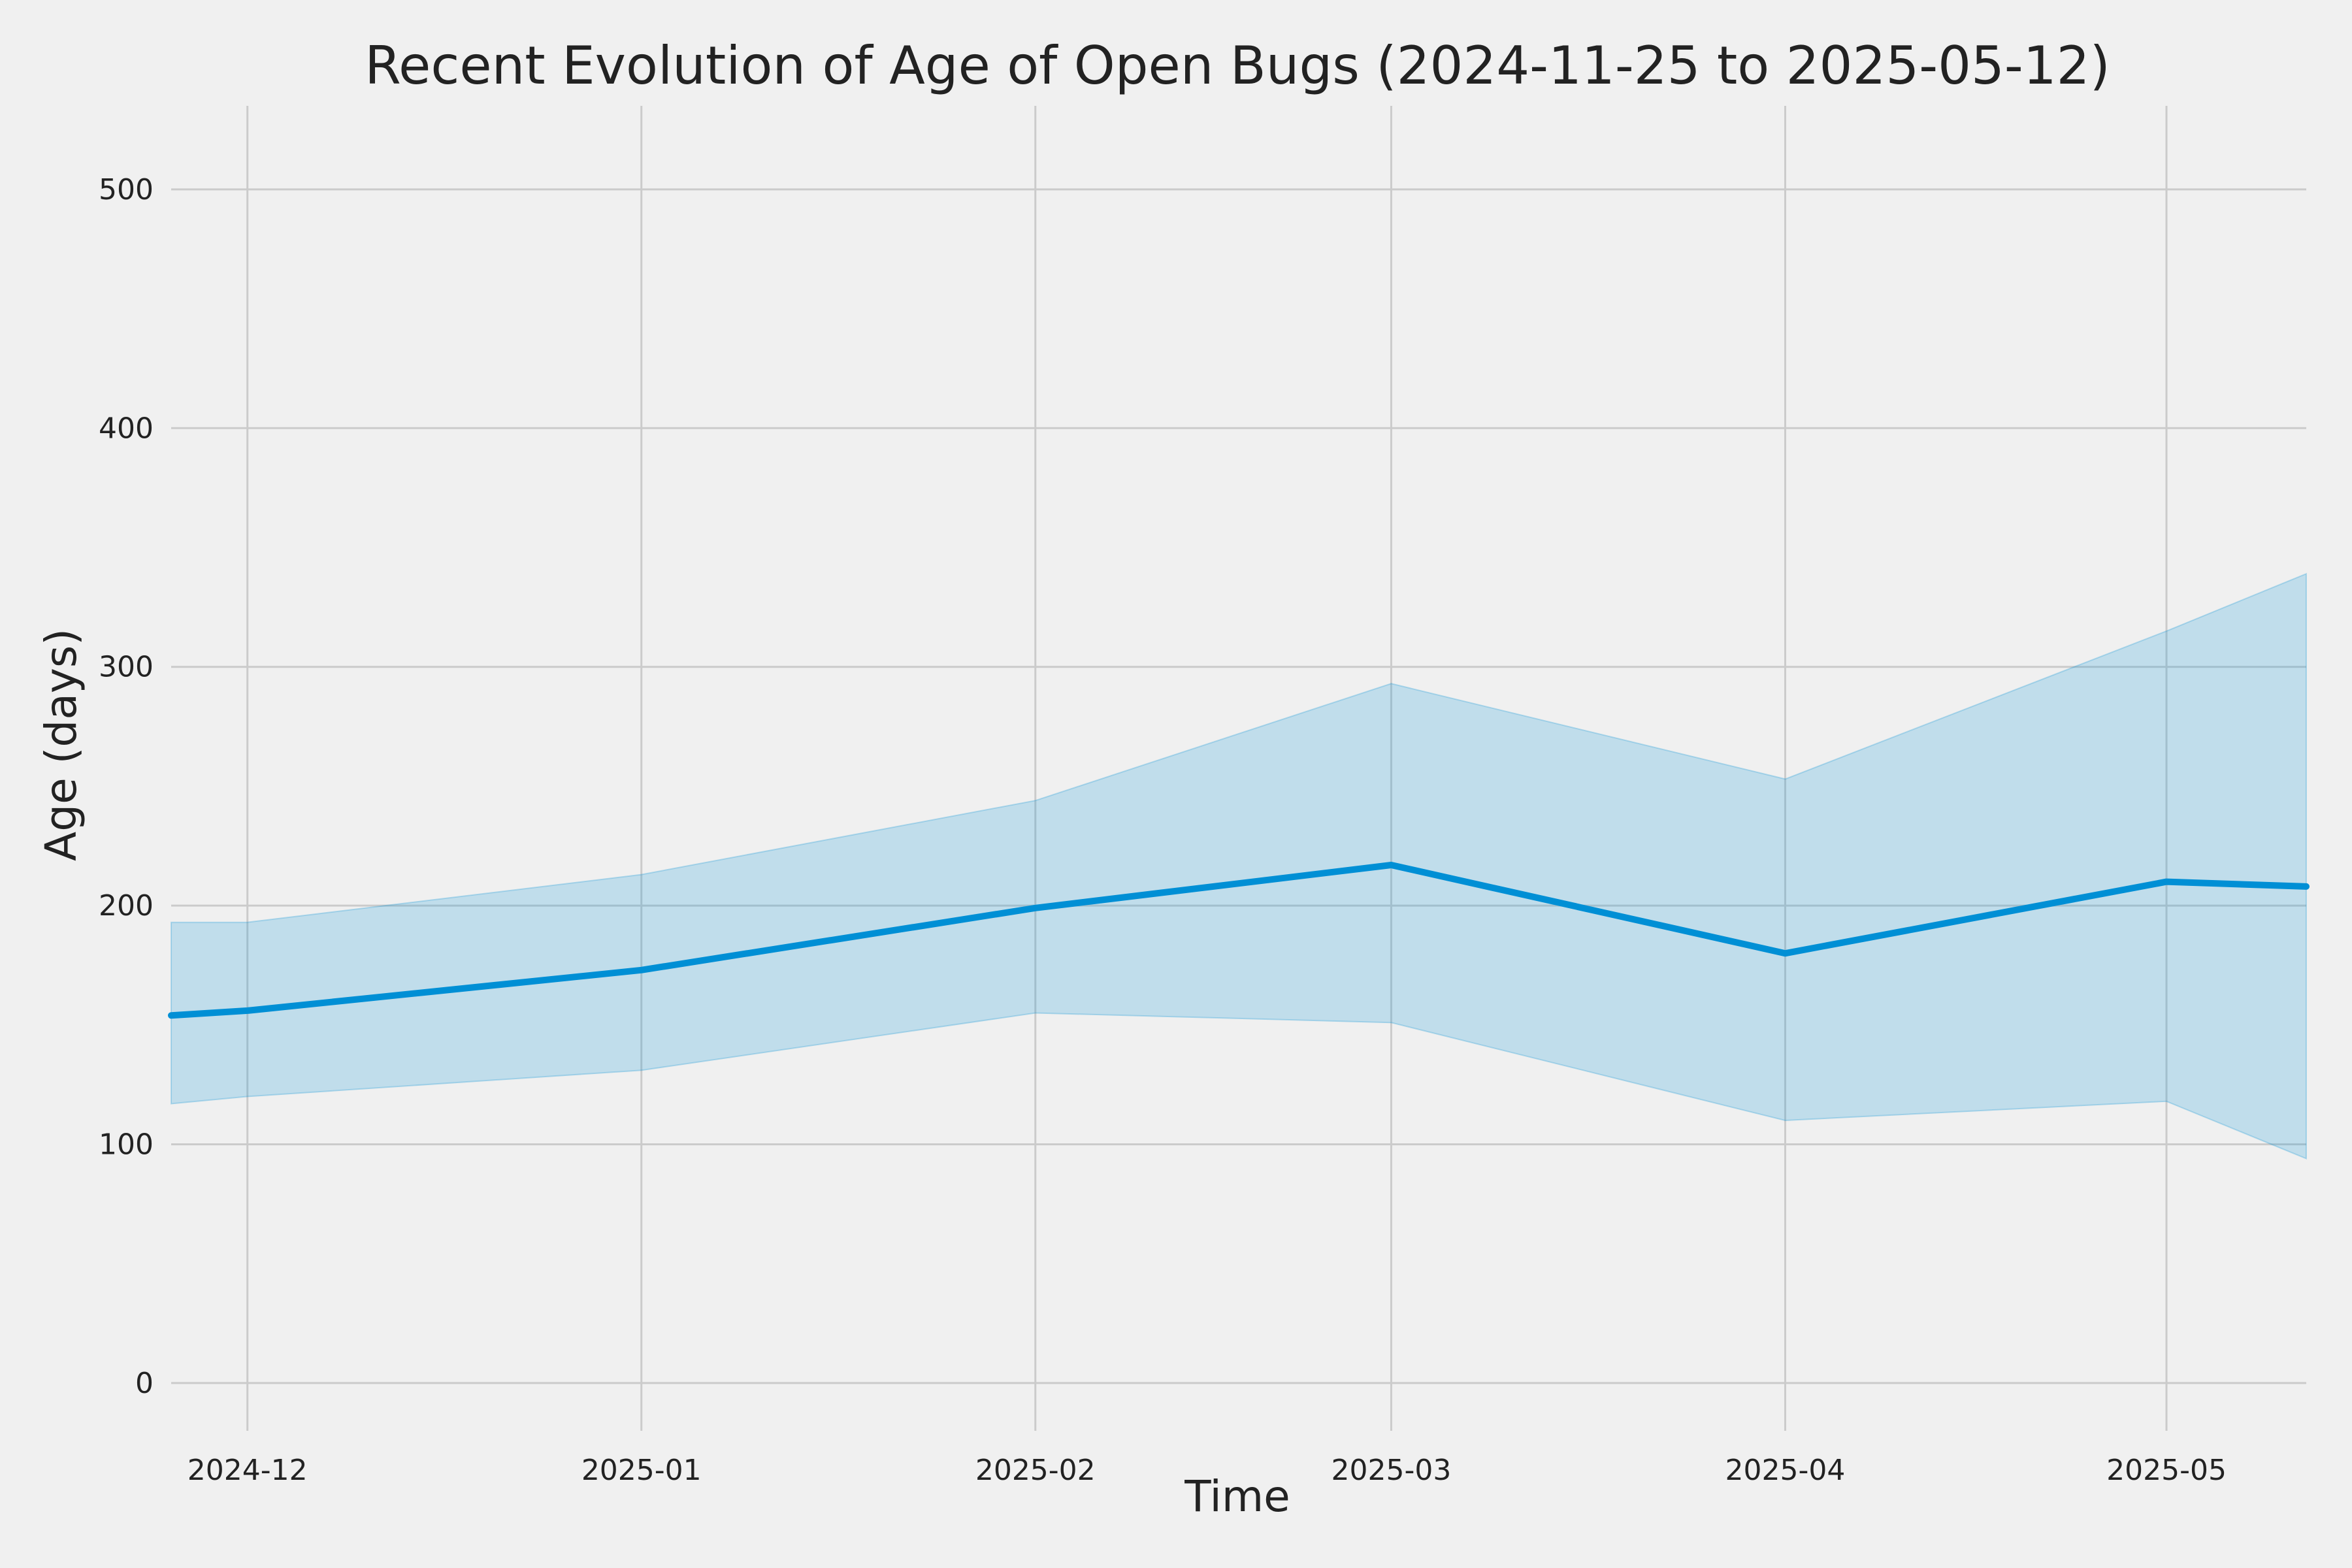 The image size is (2352, 1568). Describe the element at coordinates (126, 667) in the screenshot. I see `y-tick-label: 300` at that location.